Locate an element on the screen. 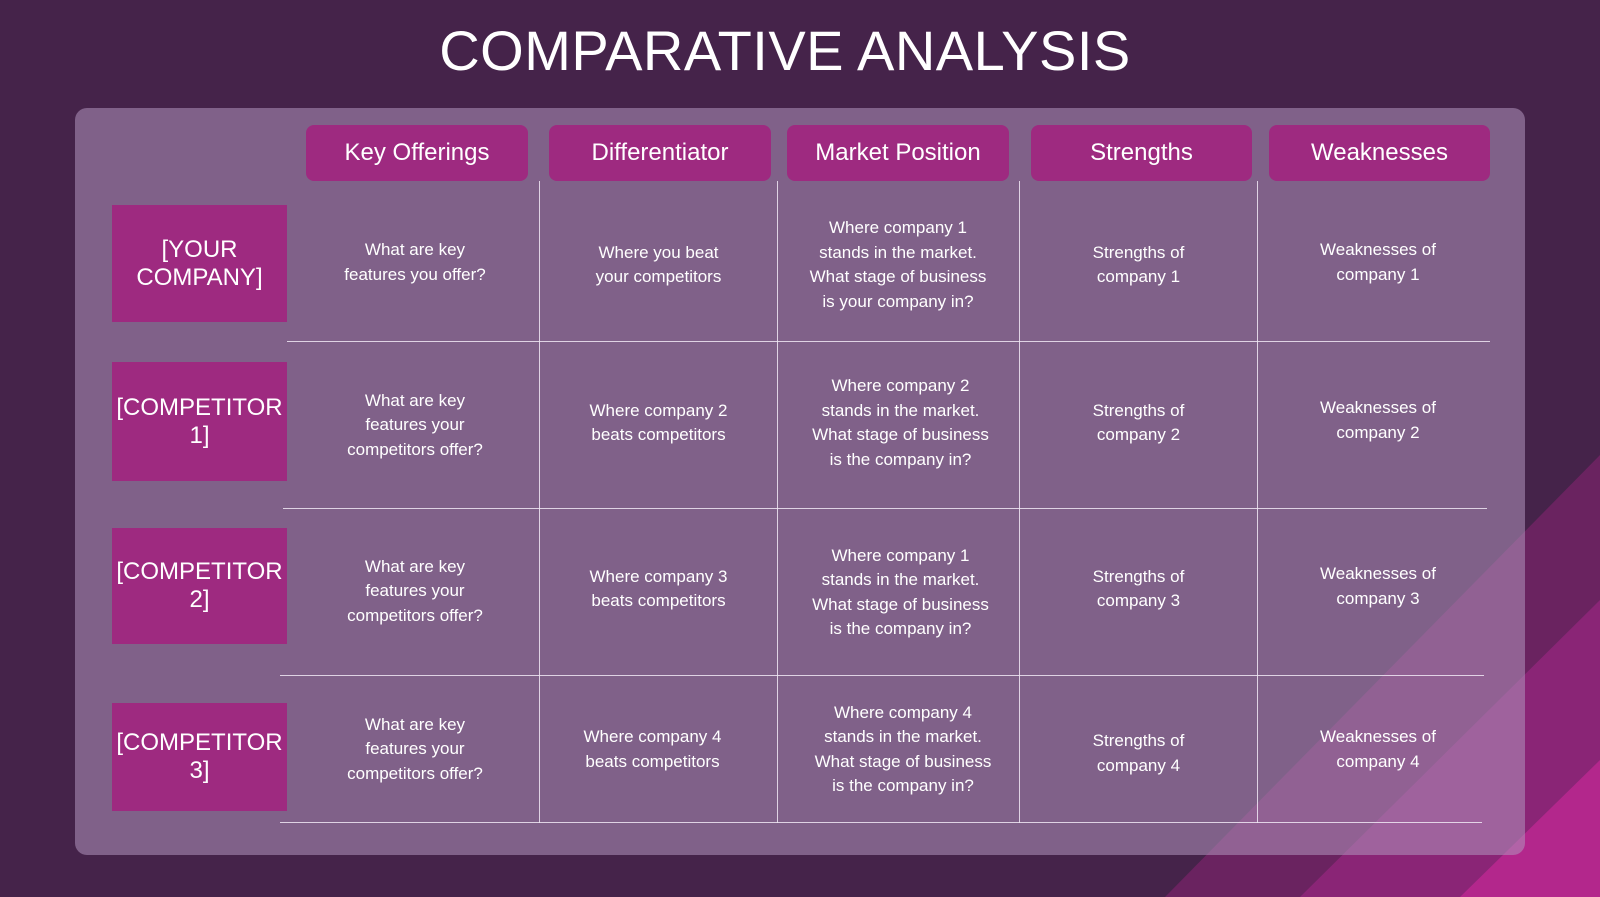 The height and width of the screenshot is (897, 1600). cell-text: Strengths of company 1 is located at coordinates (1138, 264).